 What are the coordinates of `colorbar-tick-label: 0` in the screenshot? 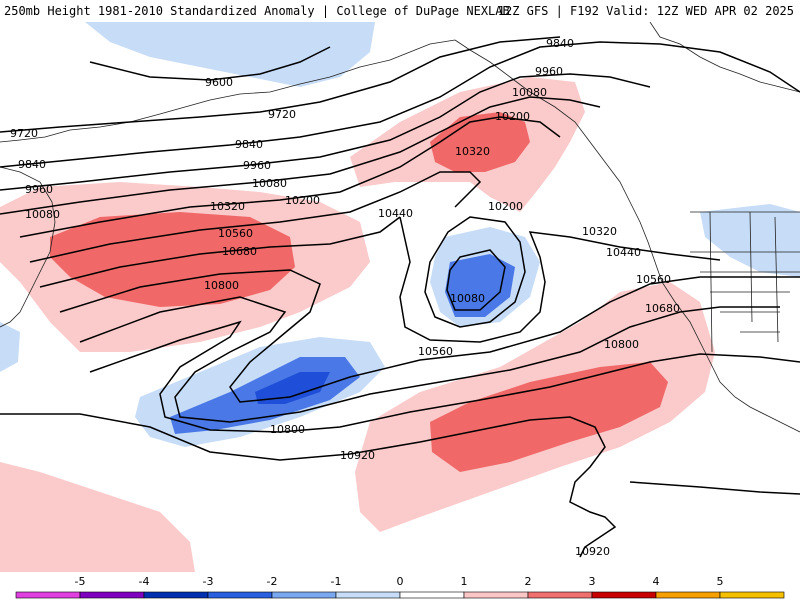 It's located at (400, 581).